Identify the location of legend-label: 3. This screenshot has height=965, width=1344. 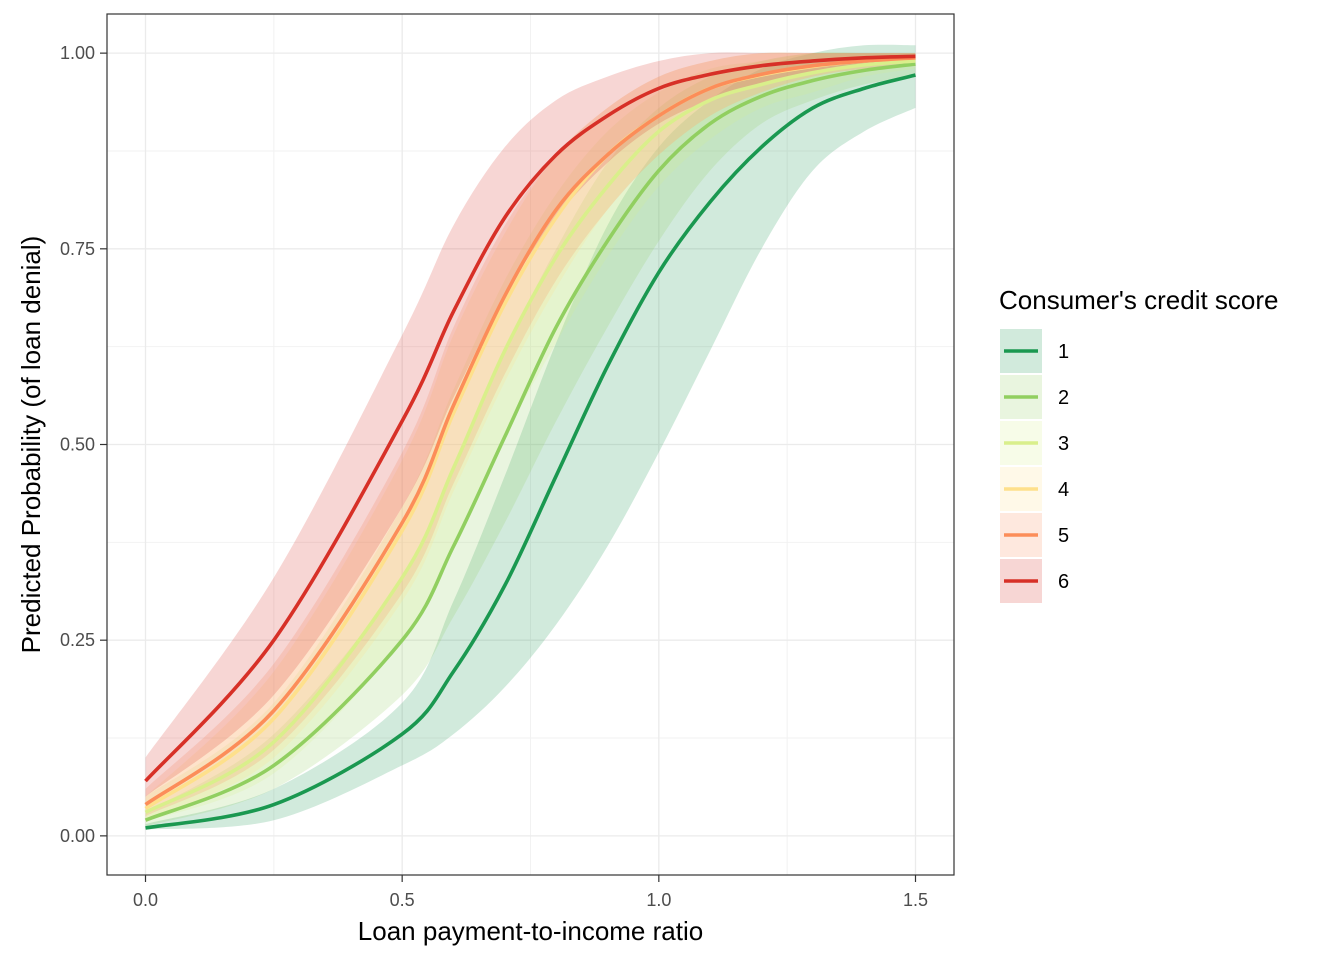
(1063, 444).